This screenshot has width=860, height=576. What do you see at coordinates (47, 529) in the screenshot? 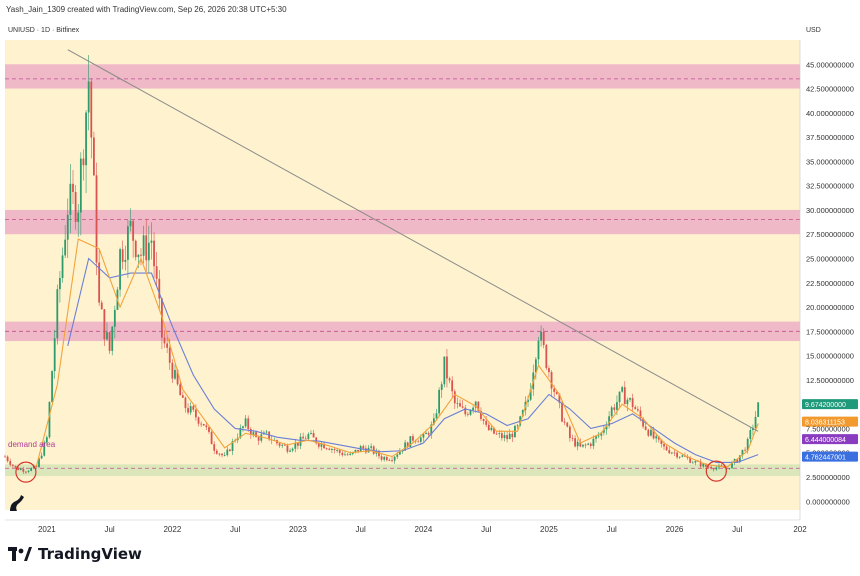
I see `x-tick-label: 2021` at bounding box center [47, 529].